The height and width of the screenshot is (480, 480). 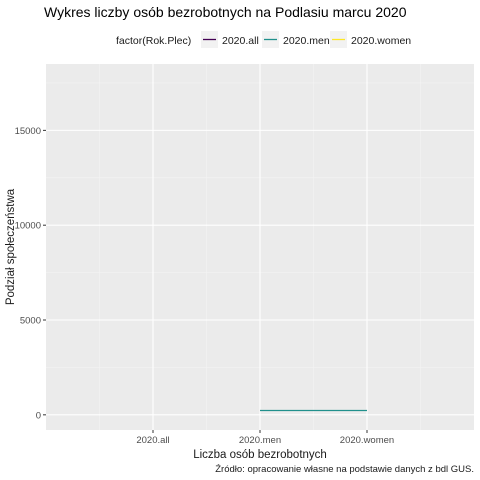 I want to click on y-tick-label: 10000, so click(x=28, y=226).